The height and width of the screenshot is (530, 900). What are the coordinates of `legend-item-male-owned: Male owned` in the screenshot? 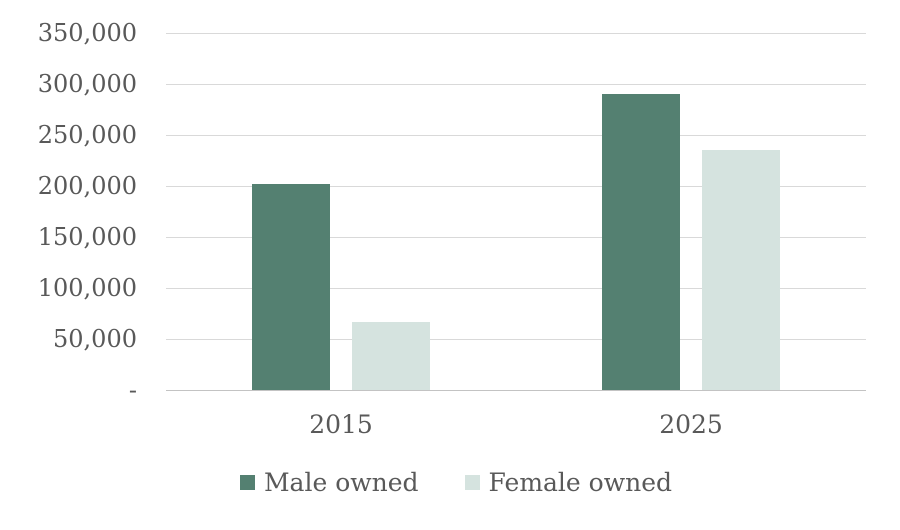 It's located at (329, 482).